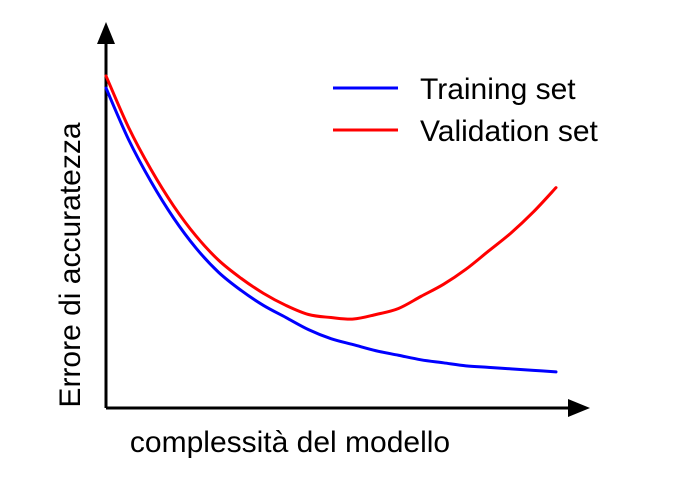 This screenshot has width=687, height=482. Describe the element at coordinates (509, 131) in the screenshot. I see `legend-label-validation-set: Validation set` at that location.